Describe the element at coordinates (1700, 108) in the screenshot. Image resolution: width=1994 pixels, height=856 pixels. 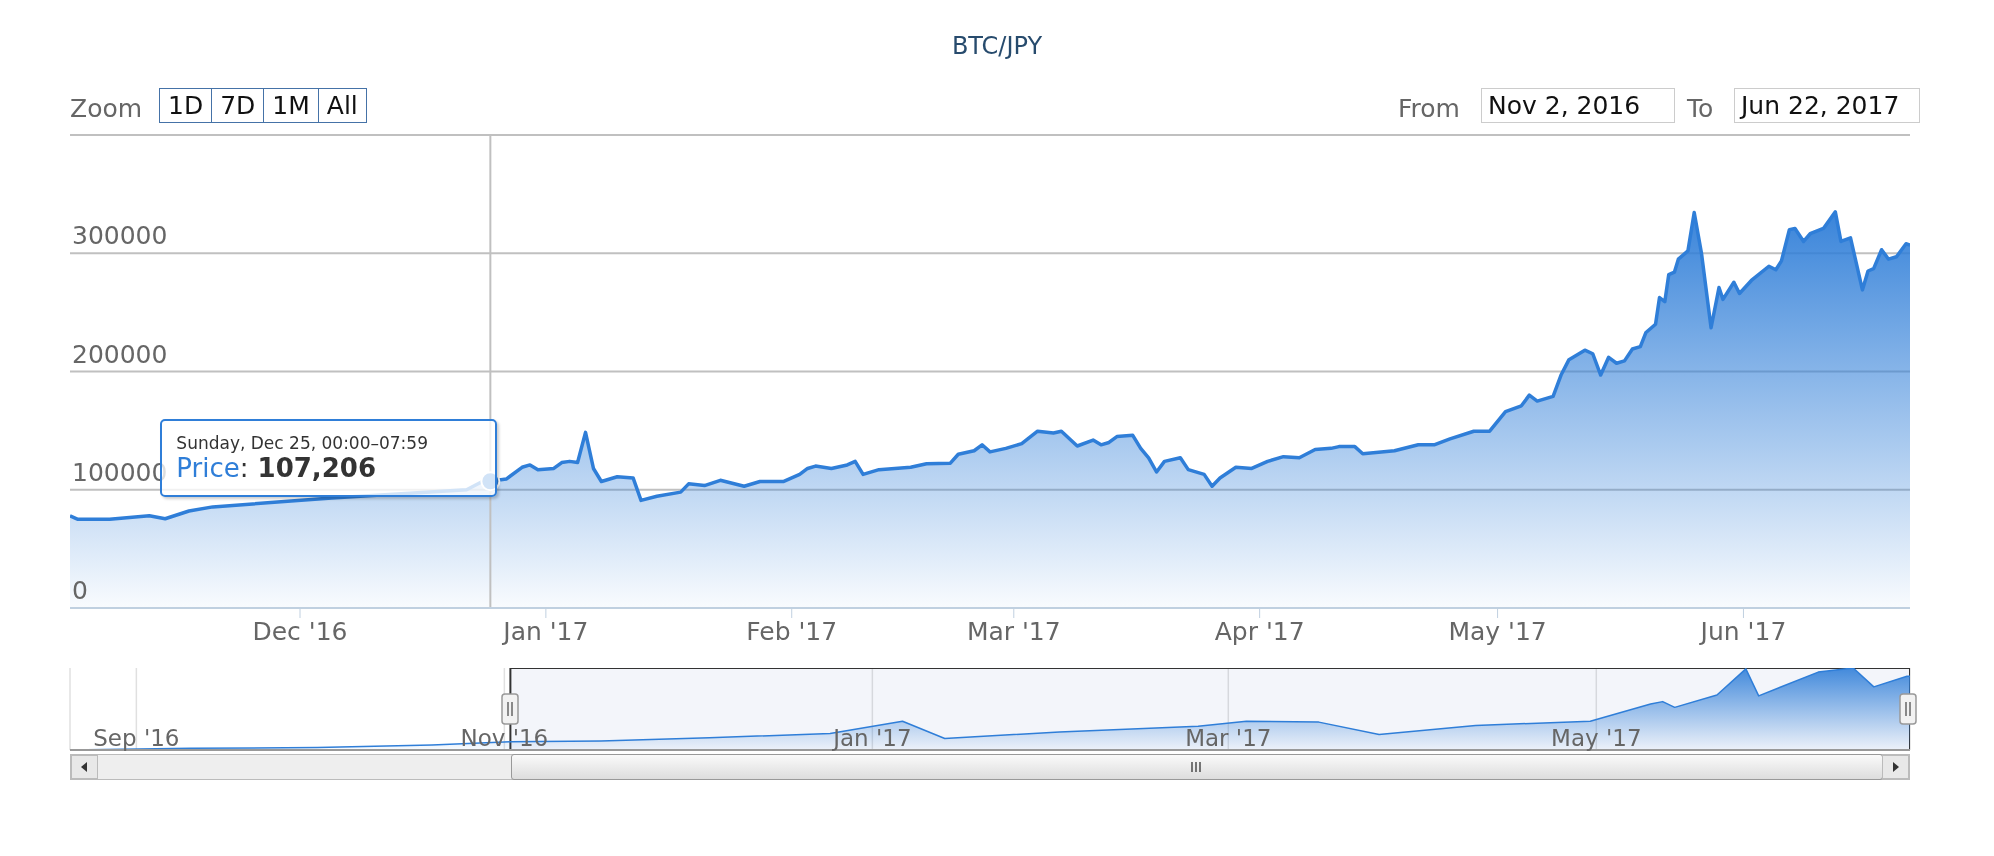
I see `text: To` at that location.